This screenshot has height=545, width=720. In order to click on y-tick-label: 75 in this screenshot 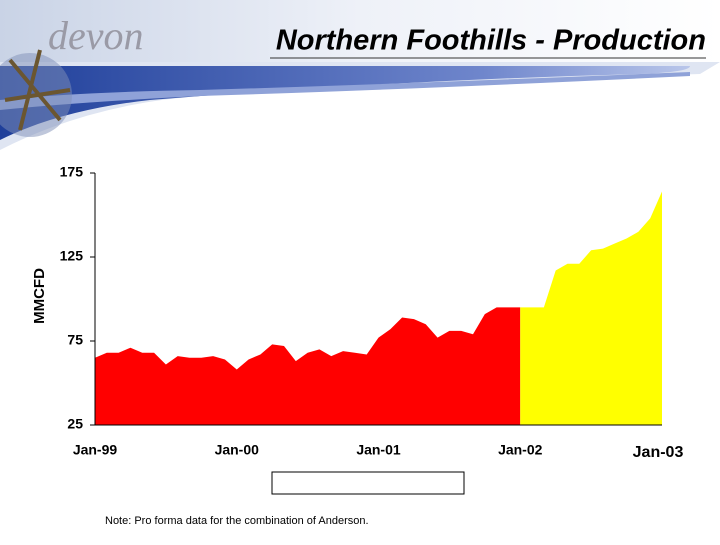, I will do `click(75, 340)`.